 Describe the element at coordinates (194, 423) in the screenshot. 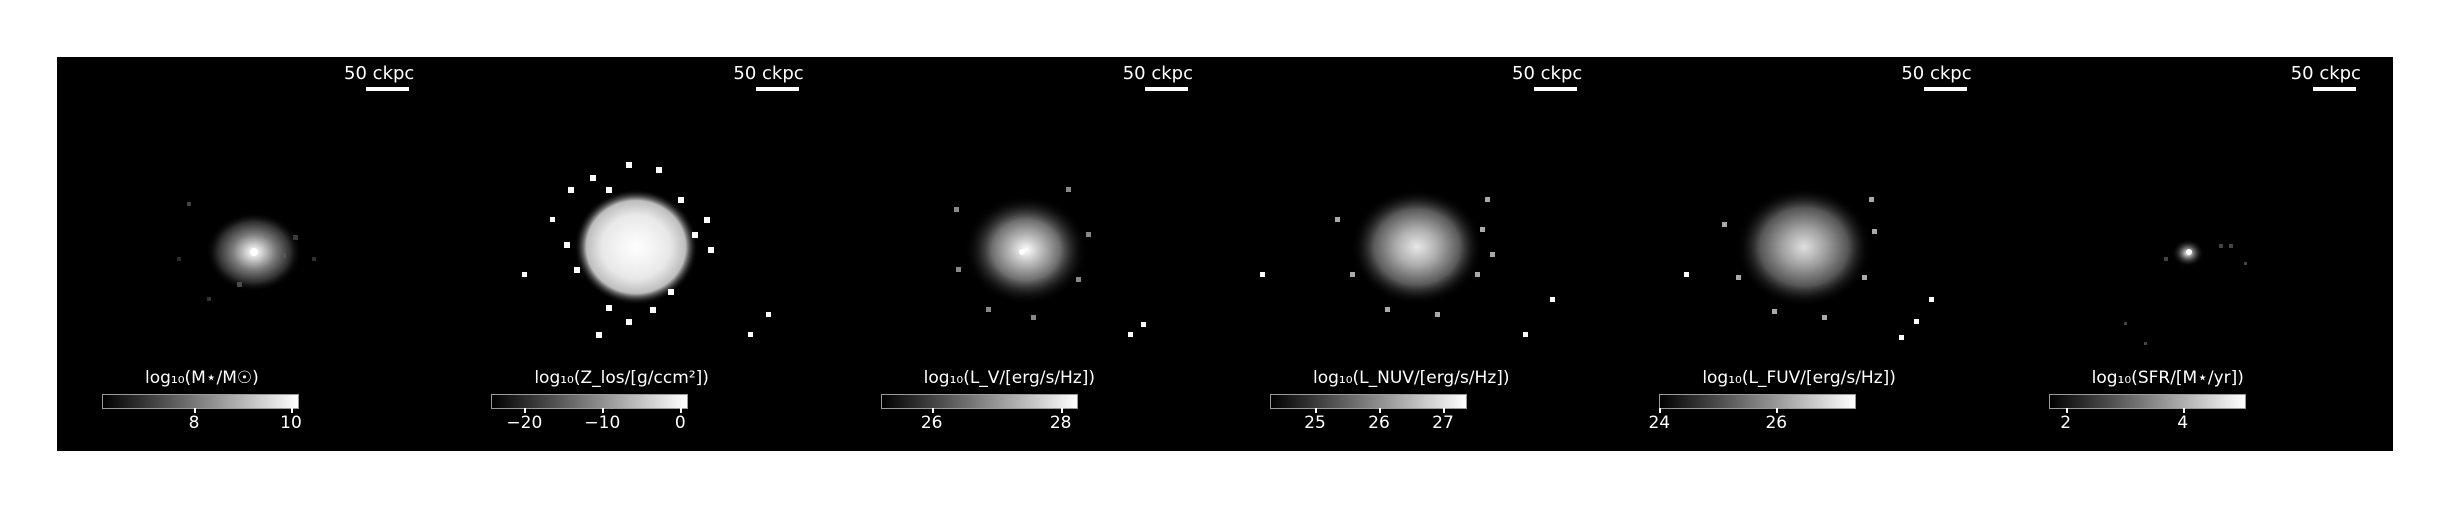

I see `colorbar-tick-label: 8` at that location.